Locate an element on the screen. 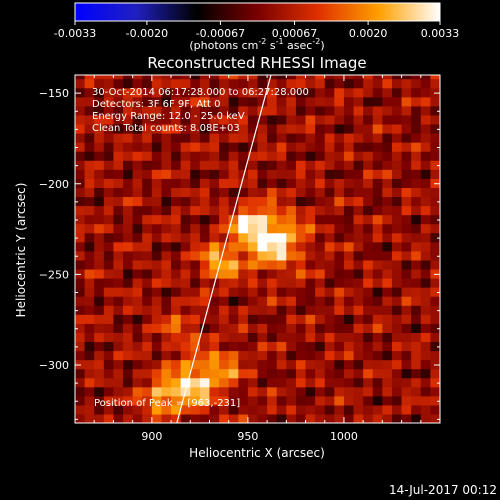 This screenshot has width=500, height=500. annotation-time-range: 30-Oct-2014 06:17:28.000 to 06:27:28.000 is located at coordinates (200, 92).